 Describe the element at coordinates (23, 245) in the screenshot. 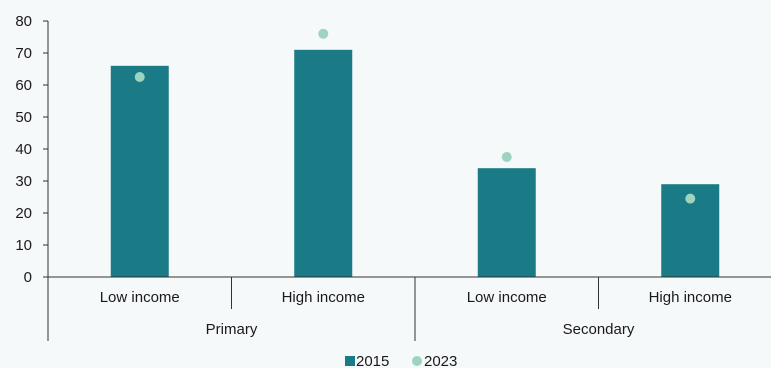

I see `y-tick-label: 10` at that location.